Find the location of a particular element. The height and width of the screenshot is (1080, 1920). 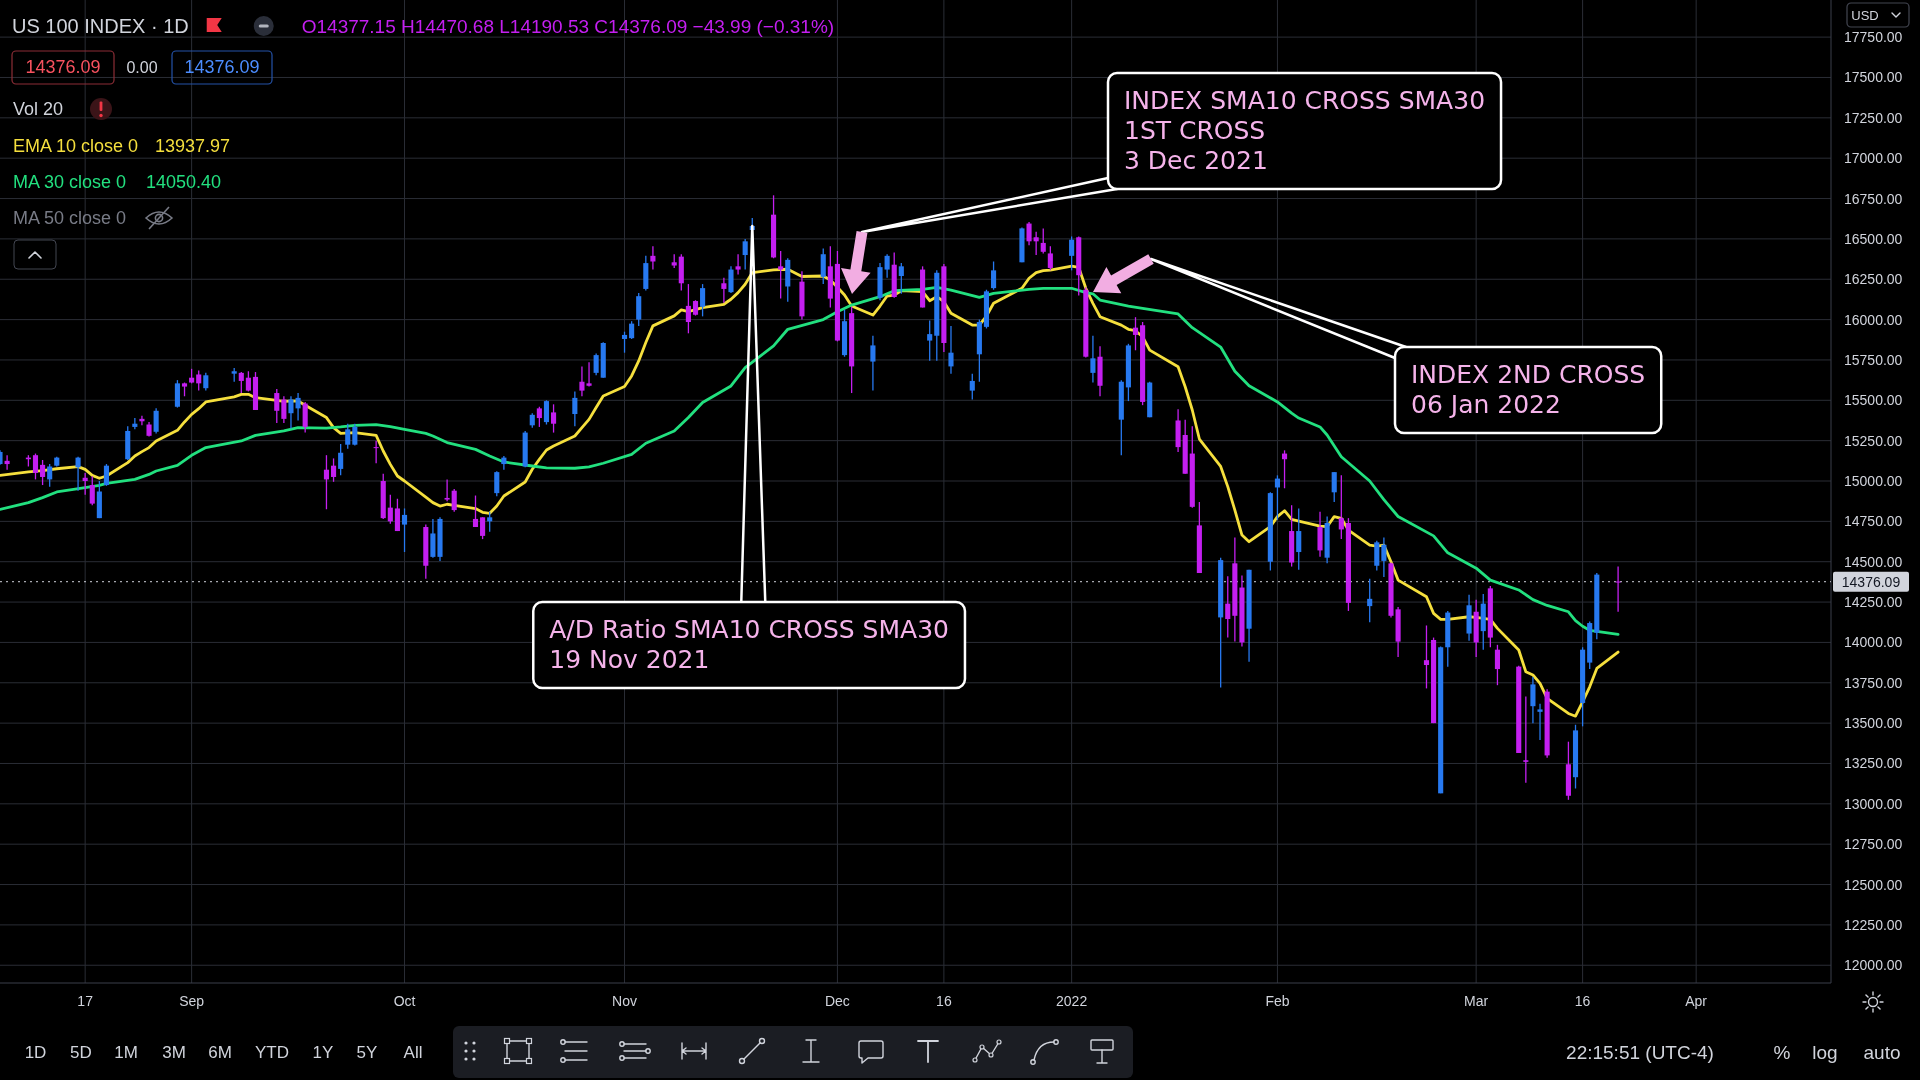

annotation: 0.00 is located at coordinates (142, 67).